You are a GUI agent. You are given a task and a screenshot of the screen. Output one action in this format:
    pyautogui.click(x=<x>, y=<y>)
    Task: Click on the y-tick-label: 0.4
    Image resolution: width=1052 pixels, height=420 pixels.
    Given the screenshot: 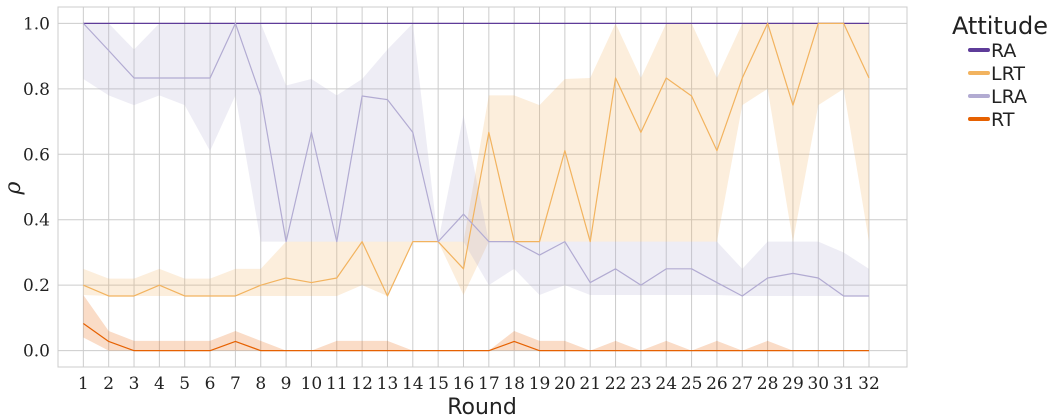 What is the action you would take?
    pyautogui.click(x=36, y=221)
    